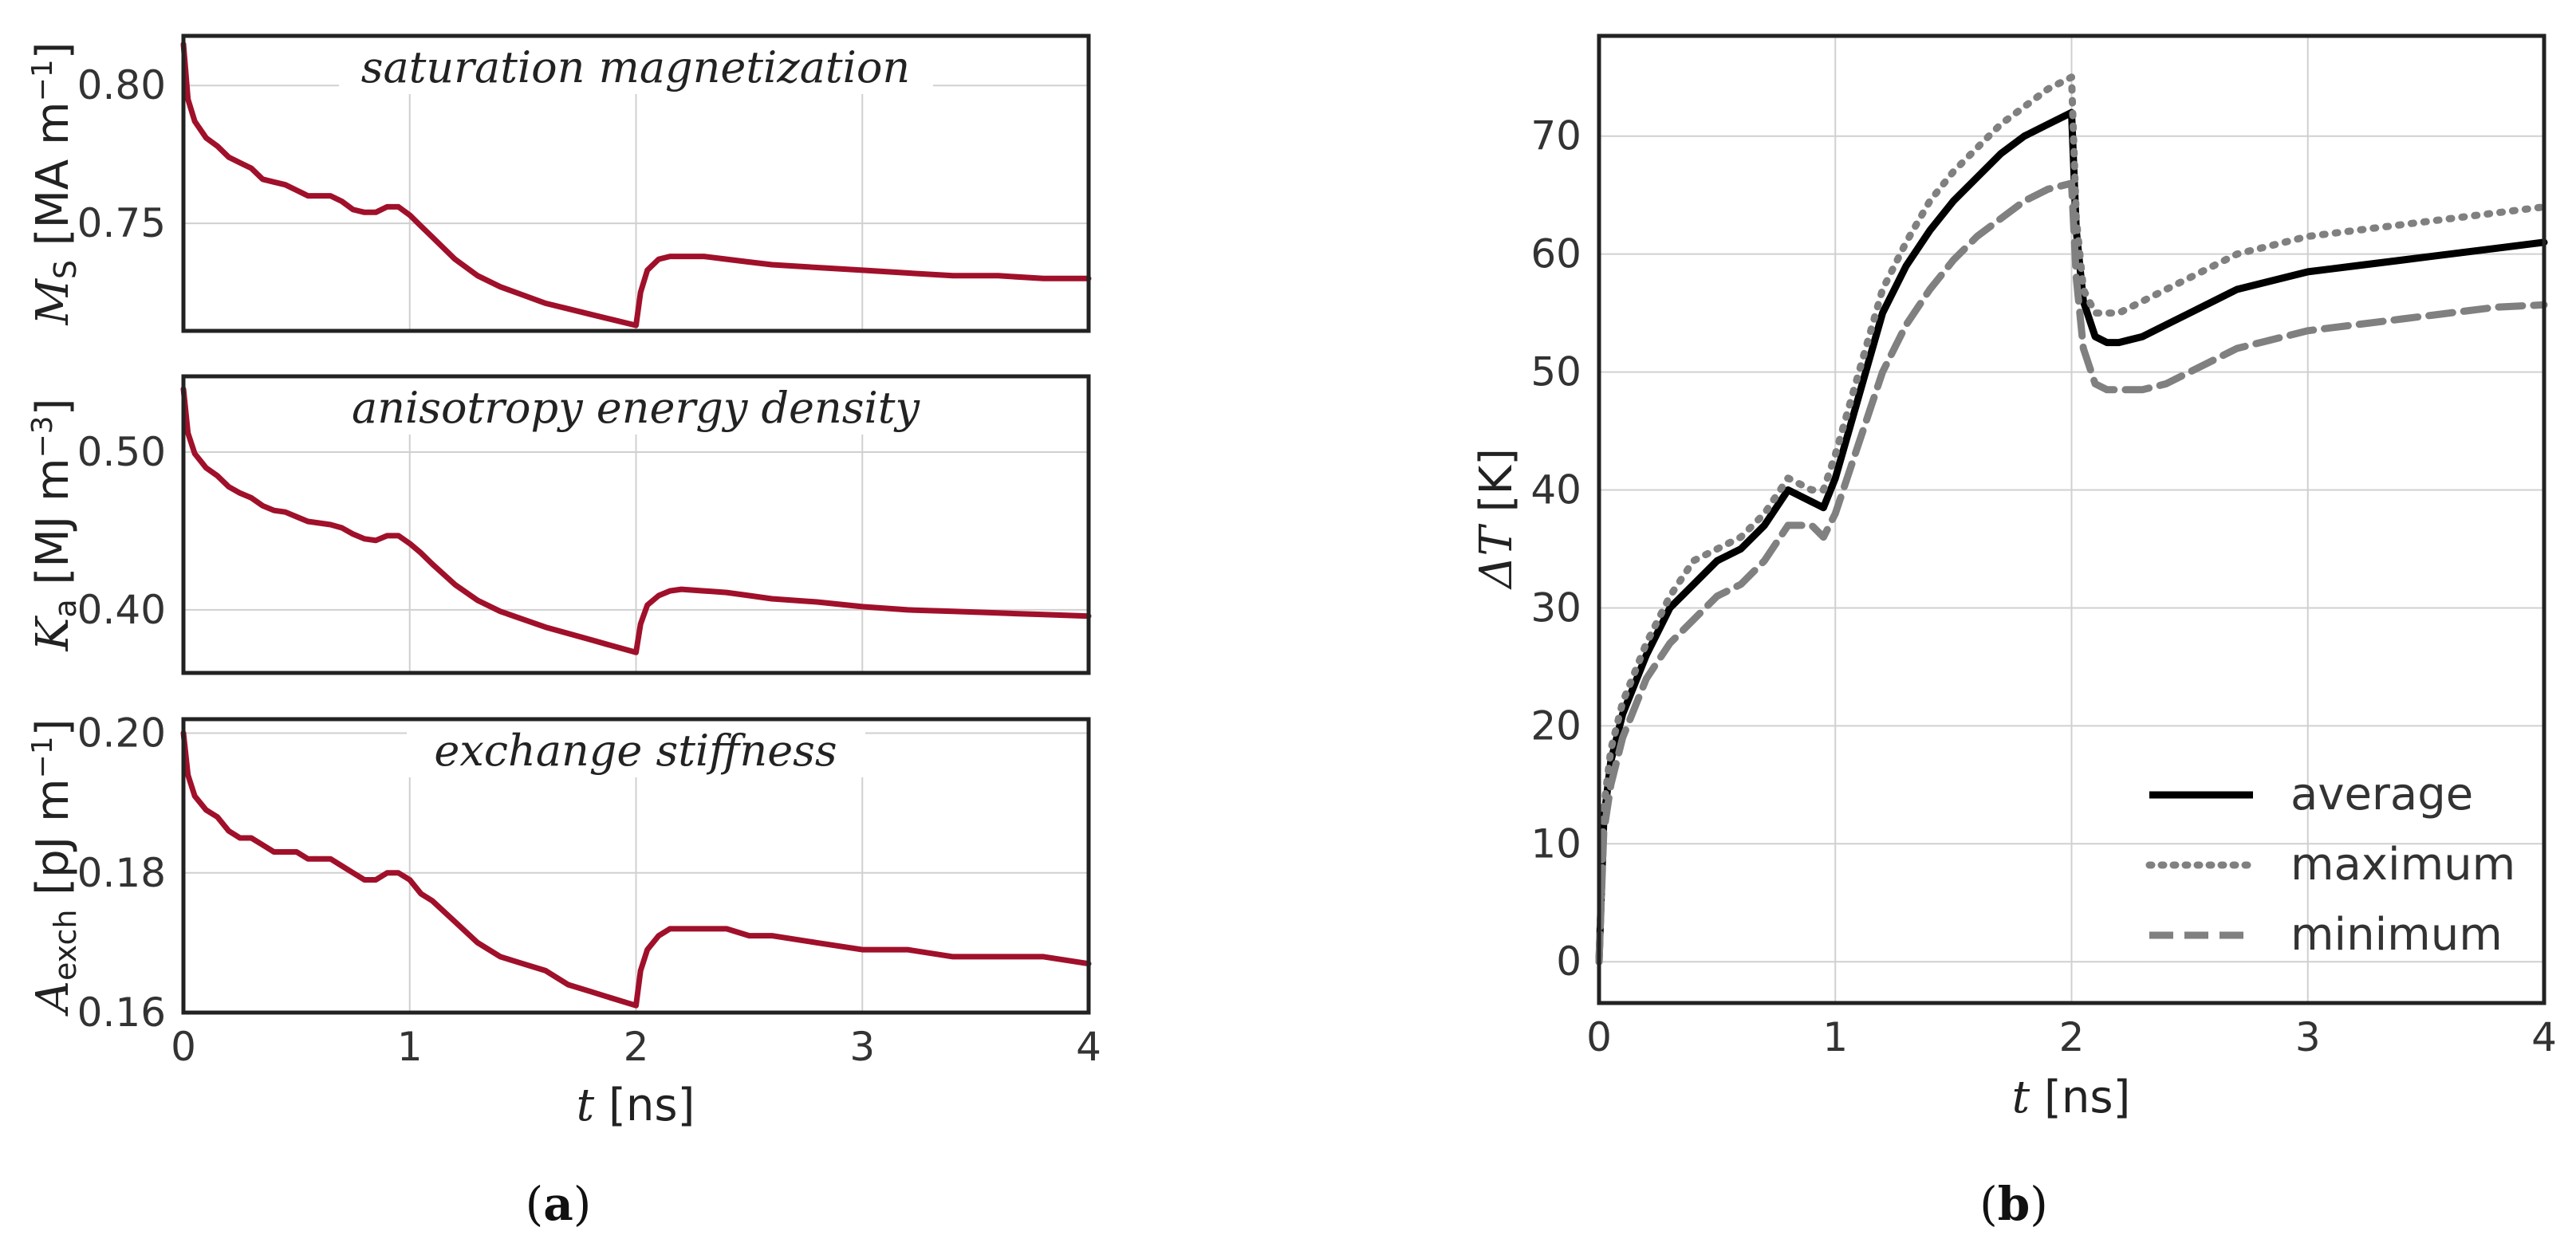 The height and width of the screenshot is (1243, 2576). Describe the element at coordinates (1555, 372) in the screenshot. I see `temperature-ytick-label: 50` at that location.